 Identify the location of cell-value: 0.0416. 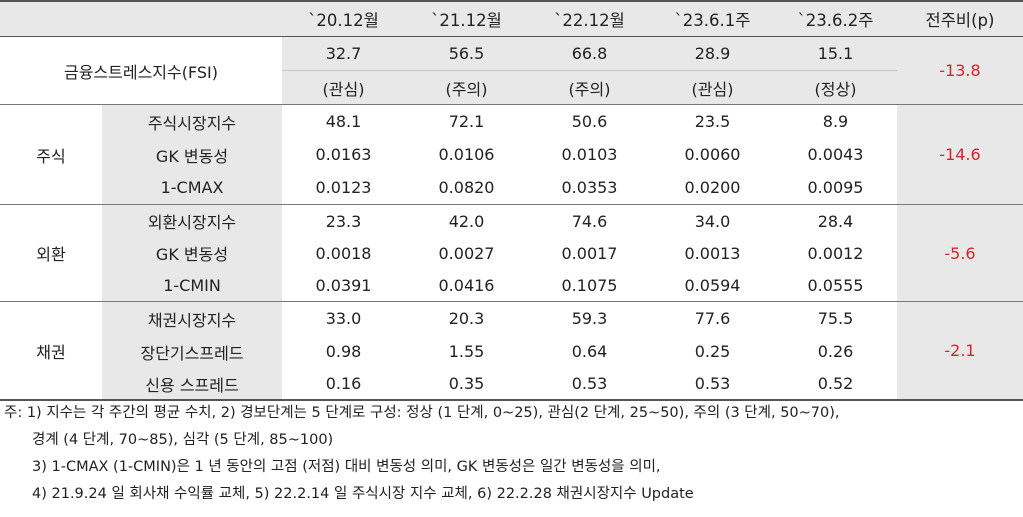
(466, 285).